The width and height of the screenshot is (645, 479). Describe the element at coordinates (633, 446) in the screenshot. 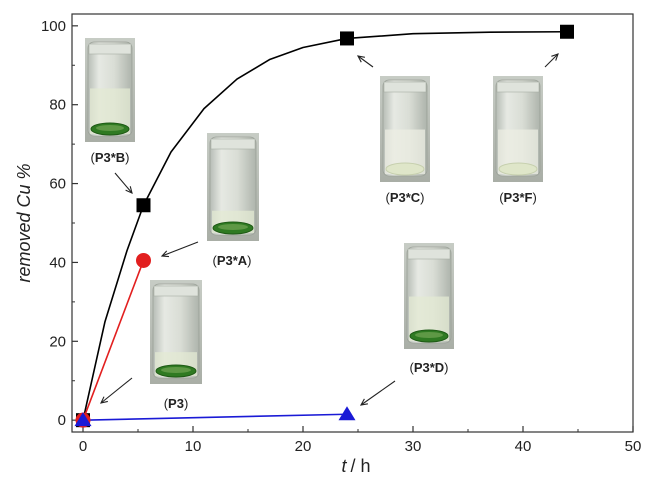

I see `x-tick-label: 50` at that location.